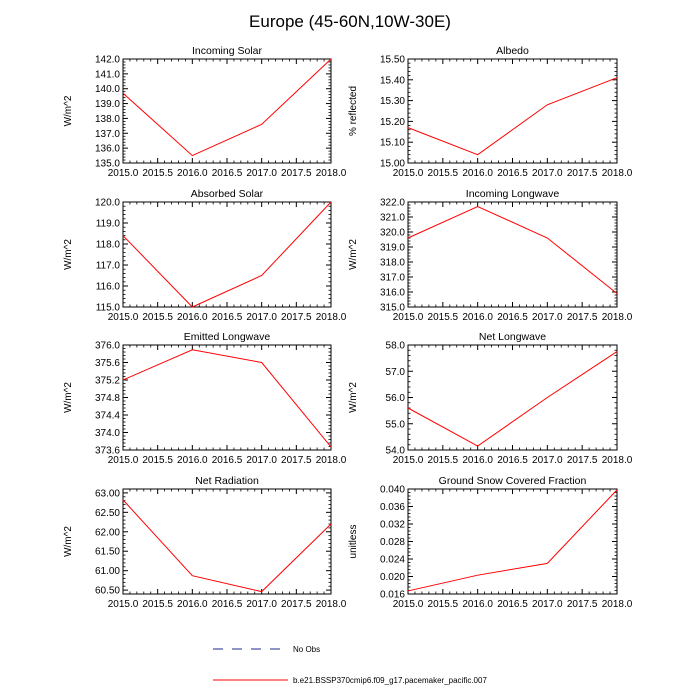 The image size is (700, 700). Describe the element at coordinates (107, 203) in the screenshot. I see `panel-absorbed-solar-ytick-label: 120.0` at that location.